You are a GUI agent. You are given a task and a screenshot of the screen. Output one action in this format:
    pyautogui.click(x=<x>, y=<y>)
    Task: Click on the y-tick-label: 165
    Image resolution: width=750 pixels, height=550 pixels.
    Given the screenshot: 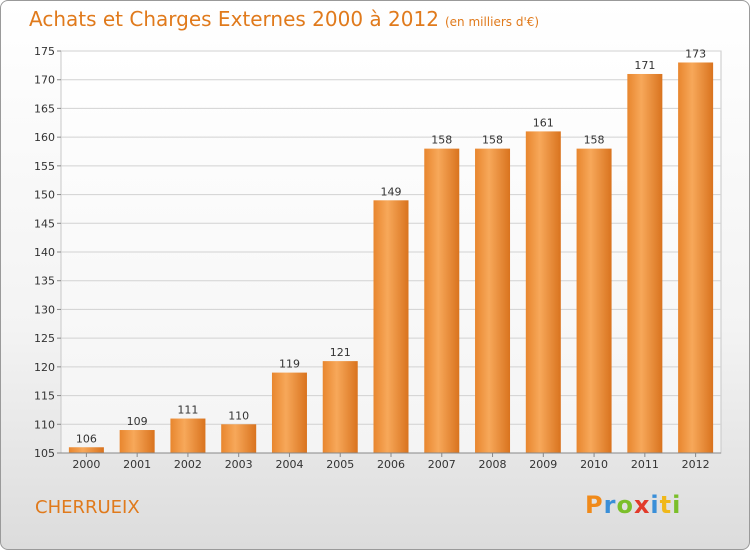 What is the action you would take?
    pyautogui.click(x=44, y=108)
    